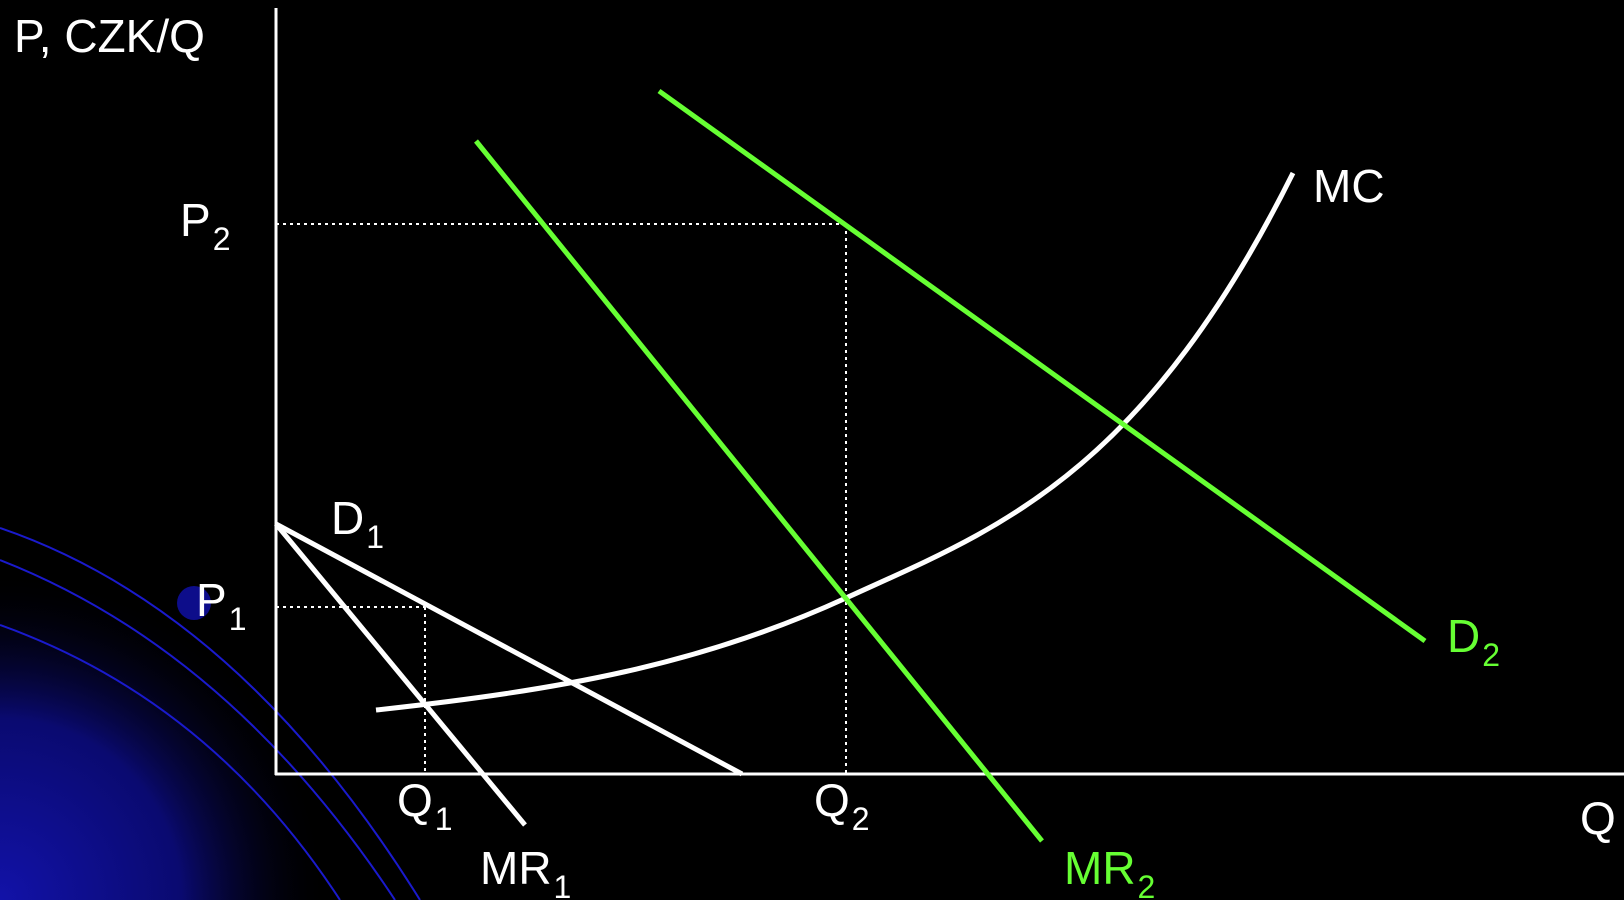 This screenshot has height=900, width=1624. I want to click on x-axis-label: Q, so click(1598, 818).